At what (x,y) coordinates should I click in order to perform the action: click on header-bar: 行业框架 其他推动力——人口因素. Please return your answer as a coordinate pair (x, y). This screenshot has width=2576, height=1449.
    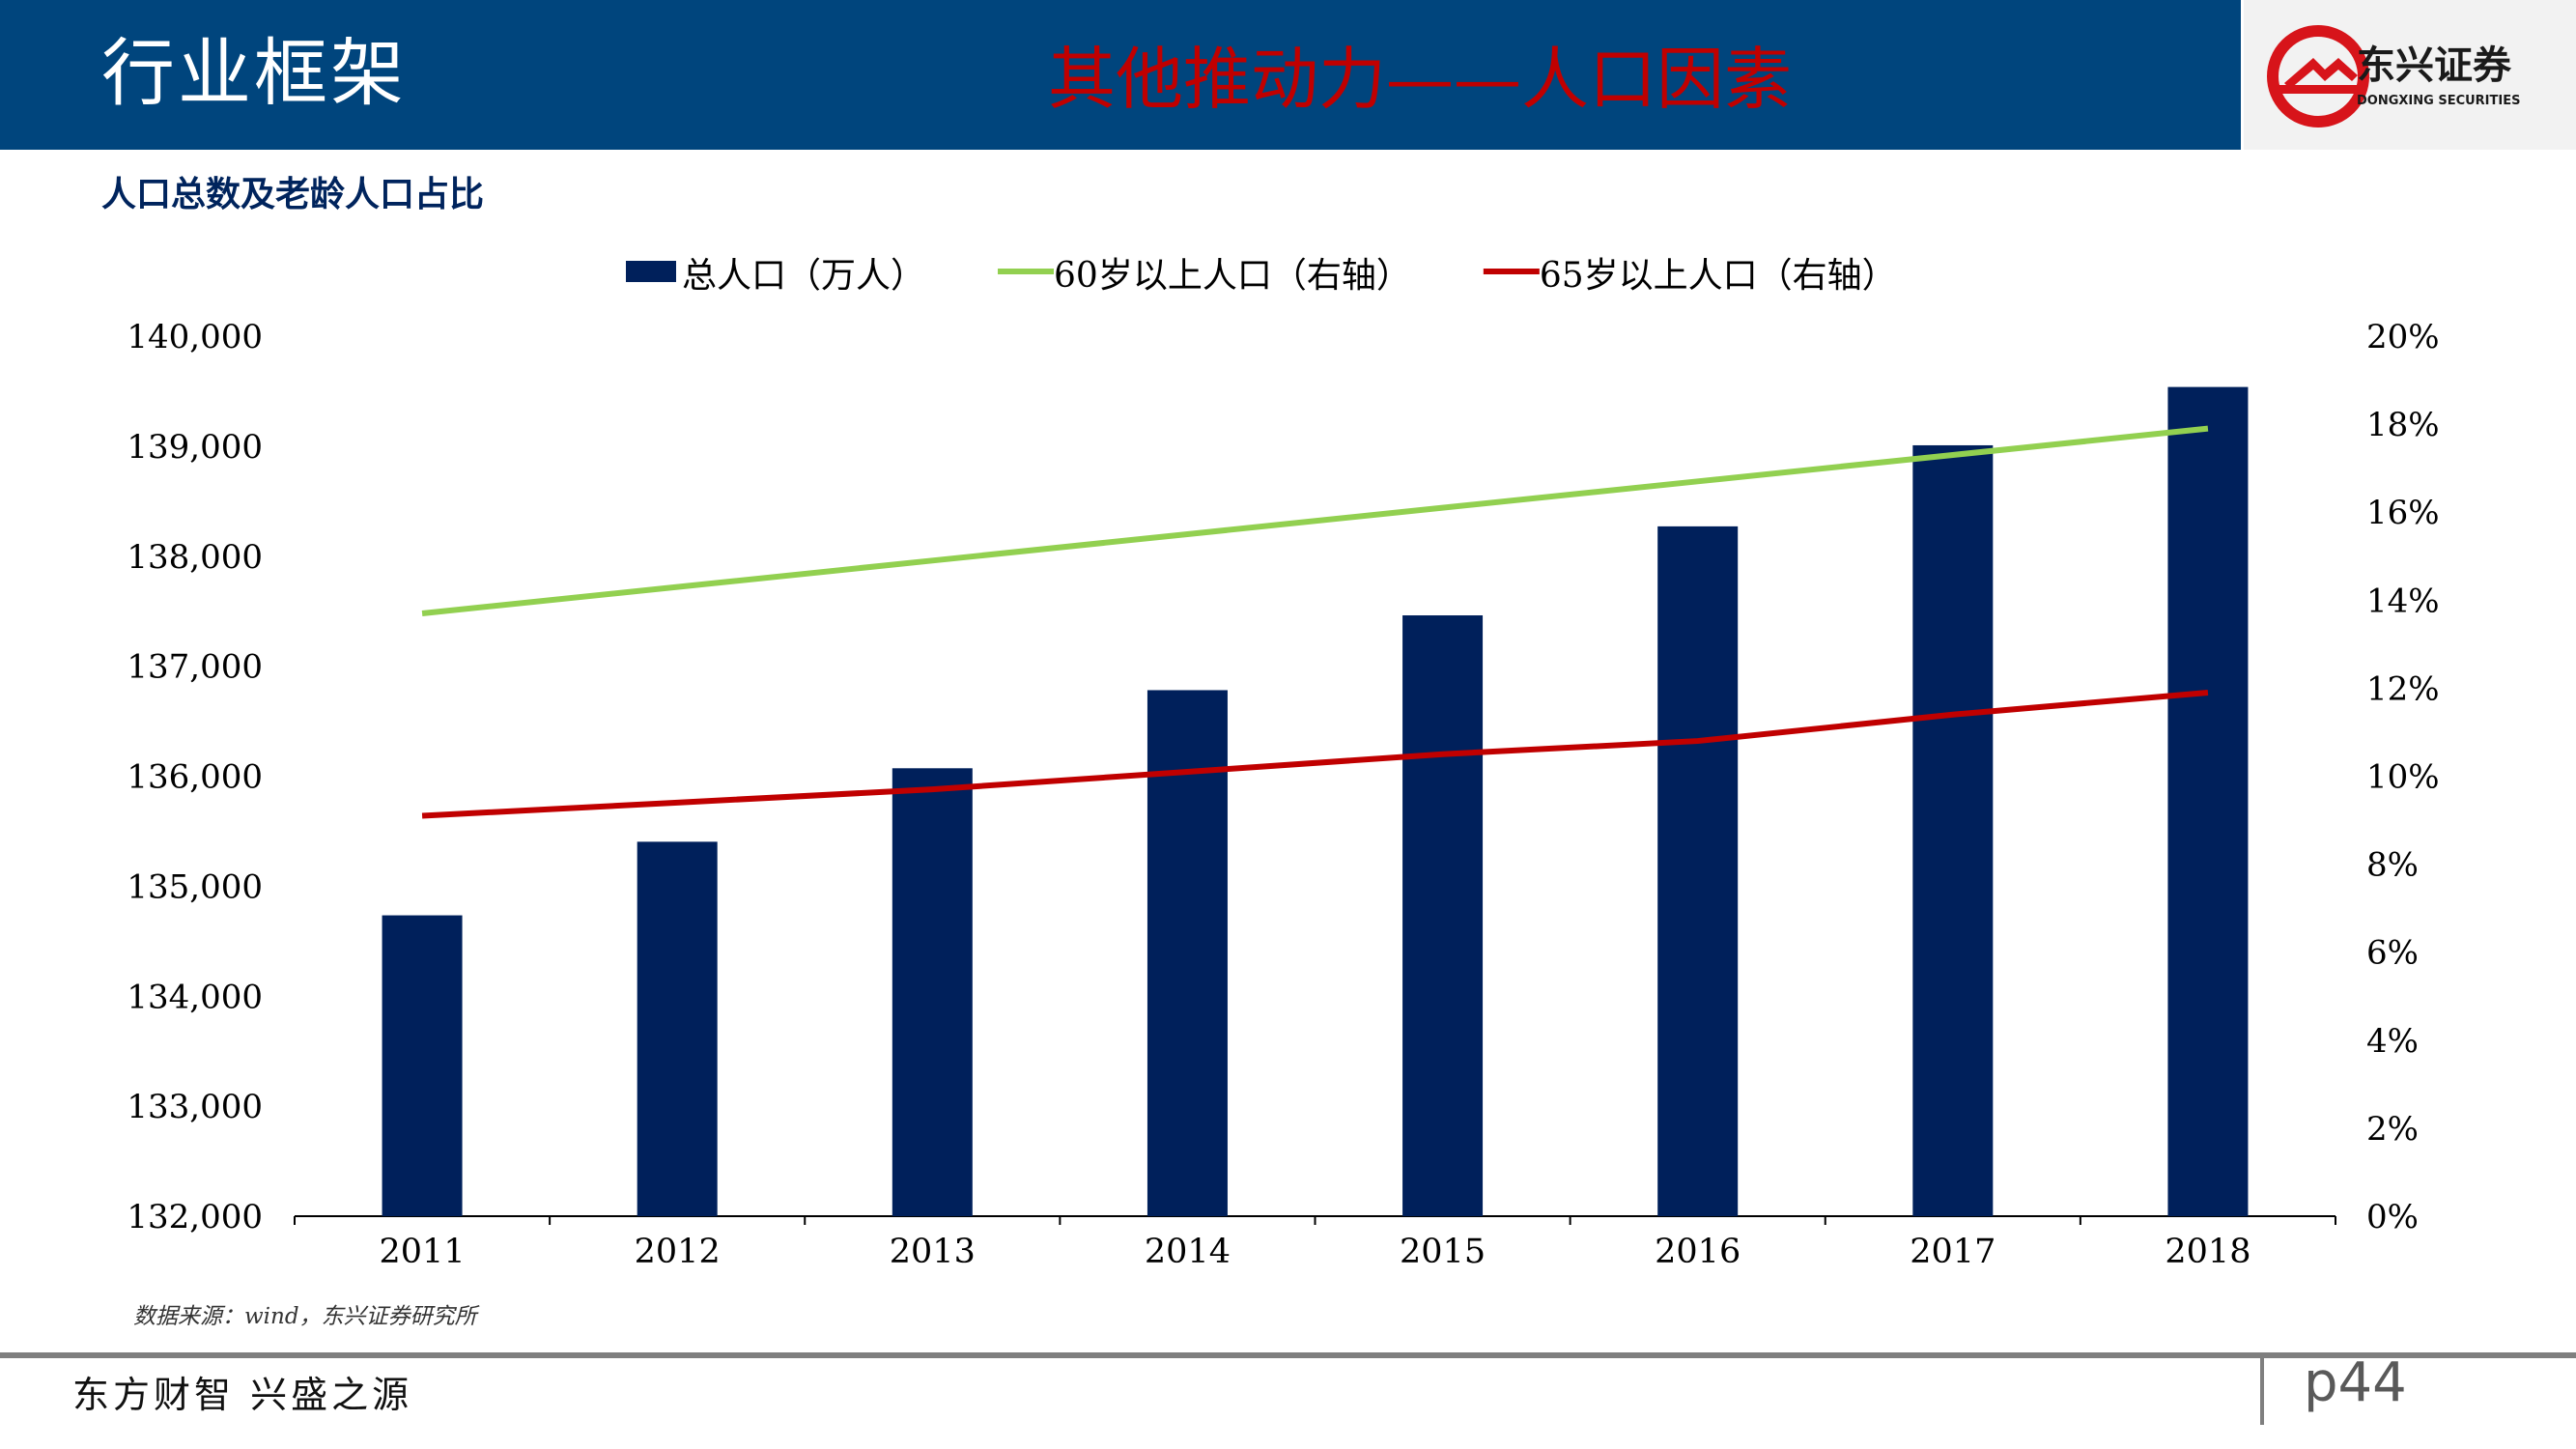
    Looking at the image, I should click on (1120, 75).